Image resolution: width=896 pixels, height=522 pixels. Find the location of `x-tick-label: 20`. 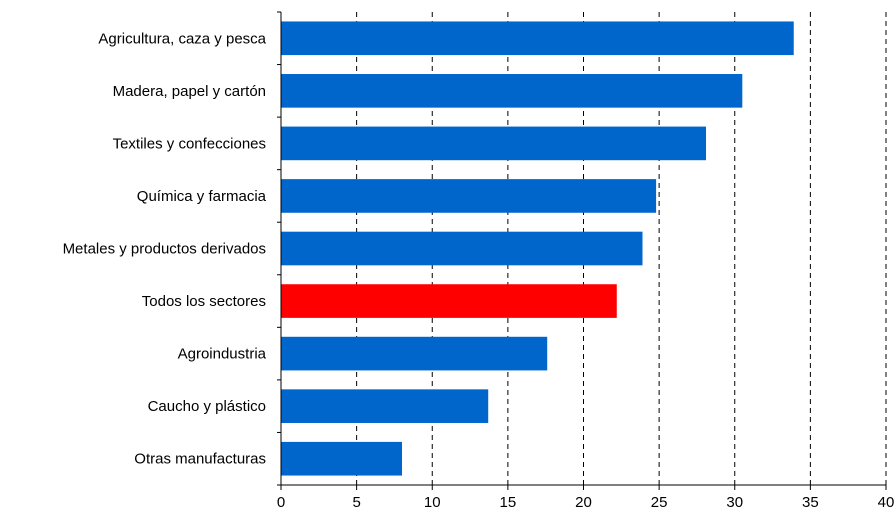

x-tick-label: 20 is located at coordinates (583, 502).